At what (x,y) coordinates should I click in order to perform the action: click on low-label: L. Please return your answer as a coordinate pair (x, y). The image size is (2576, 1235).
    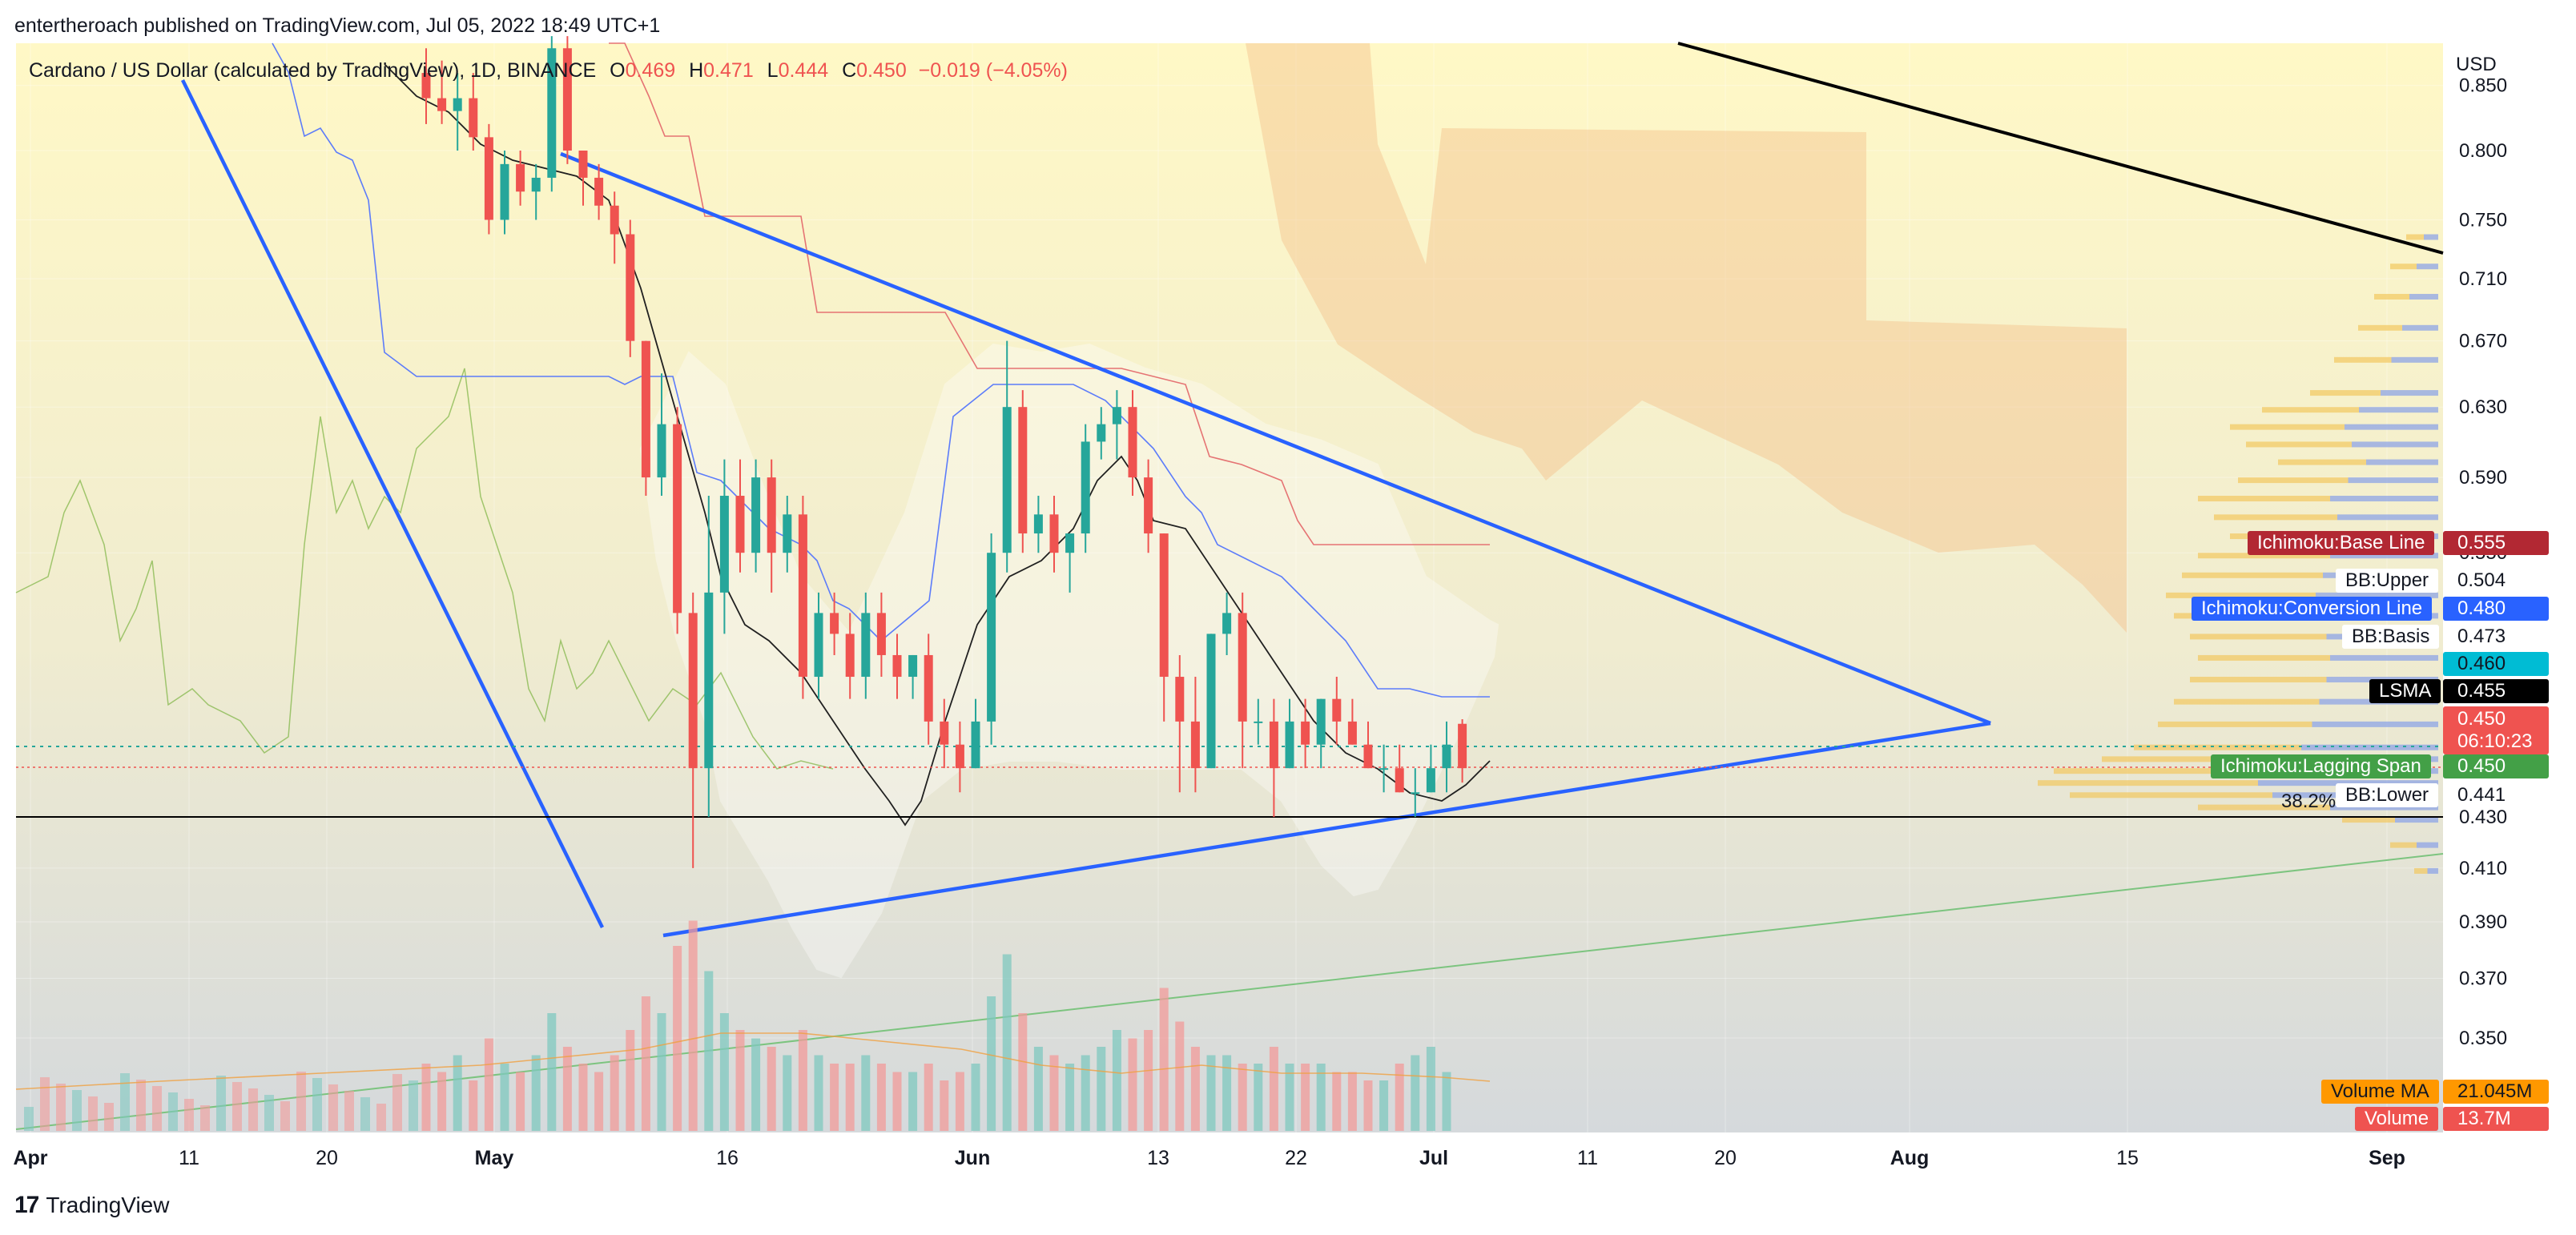
    Looking at the image, I should click on (773, 70).